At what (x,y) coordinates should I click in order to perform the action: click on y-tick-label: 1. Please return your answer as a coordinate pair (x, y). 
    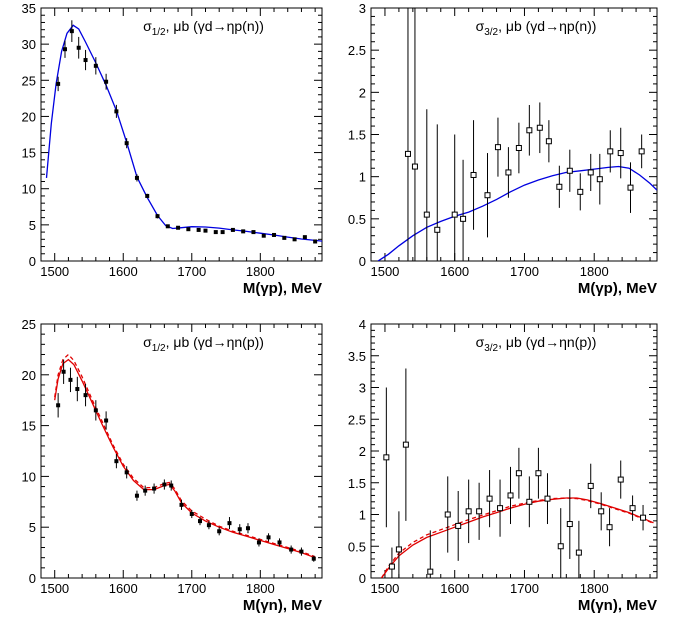
    Looking at the image, I should click on (362, 177).